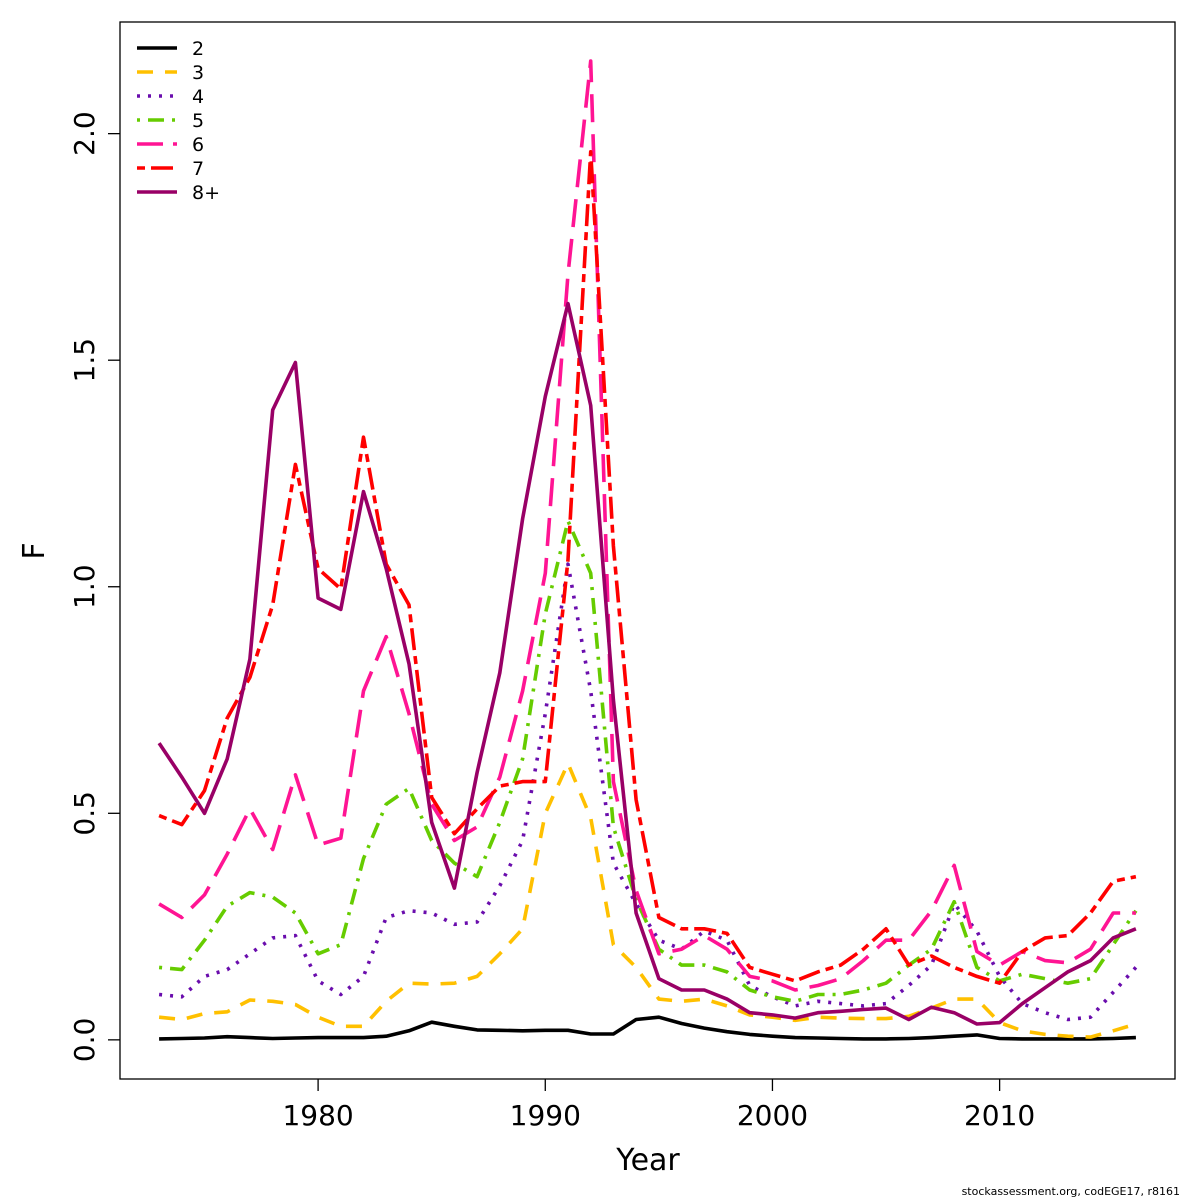 The image size is (1200, 1200). I want to click on y-tick-label: 2.0, so click(84, 133).